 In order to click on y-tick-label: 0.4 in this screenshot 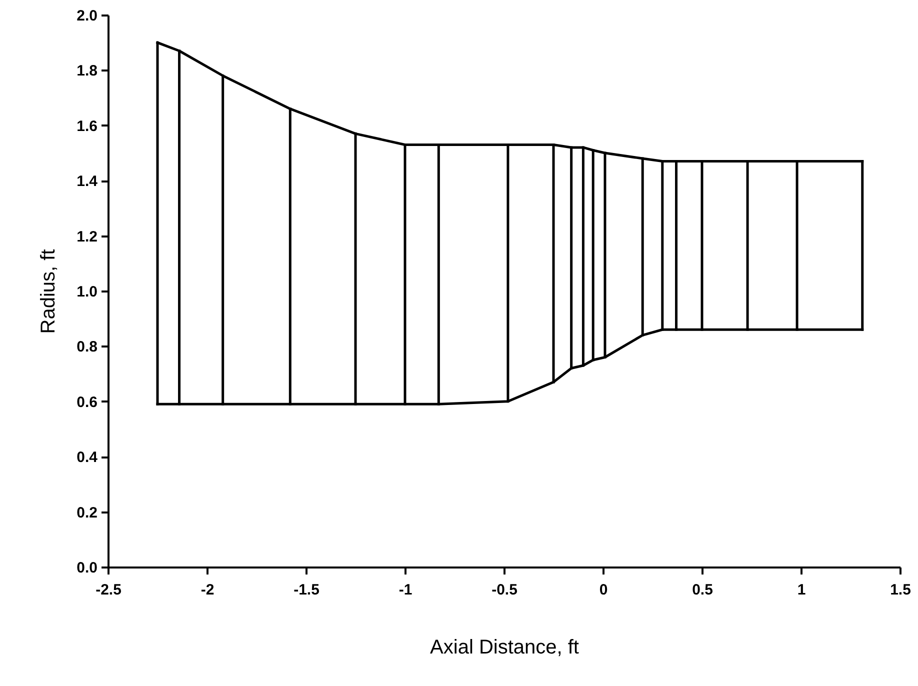, I will do `click(87, 457)`.